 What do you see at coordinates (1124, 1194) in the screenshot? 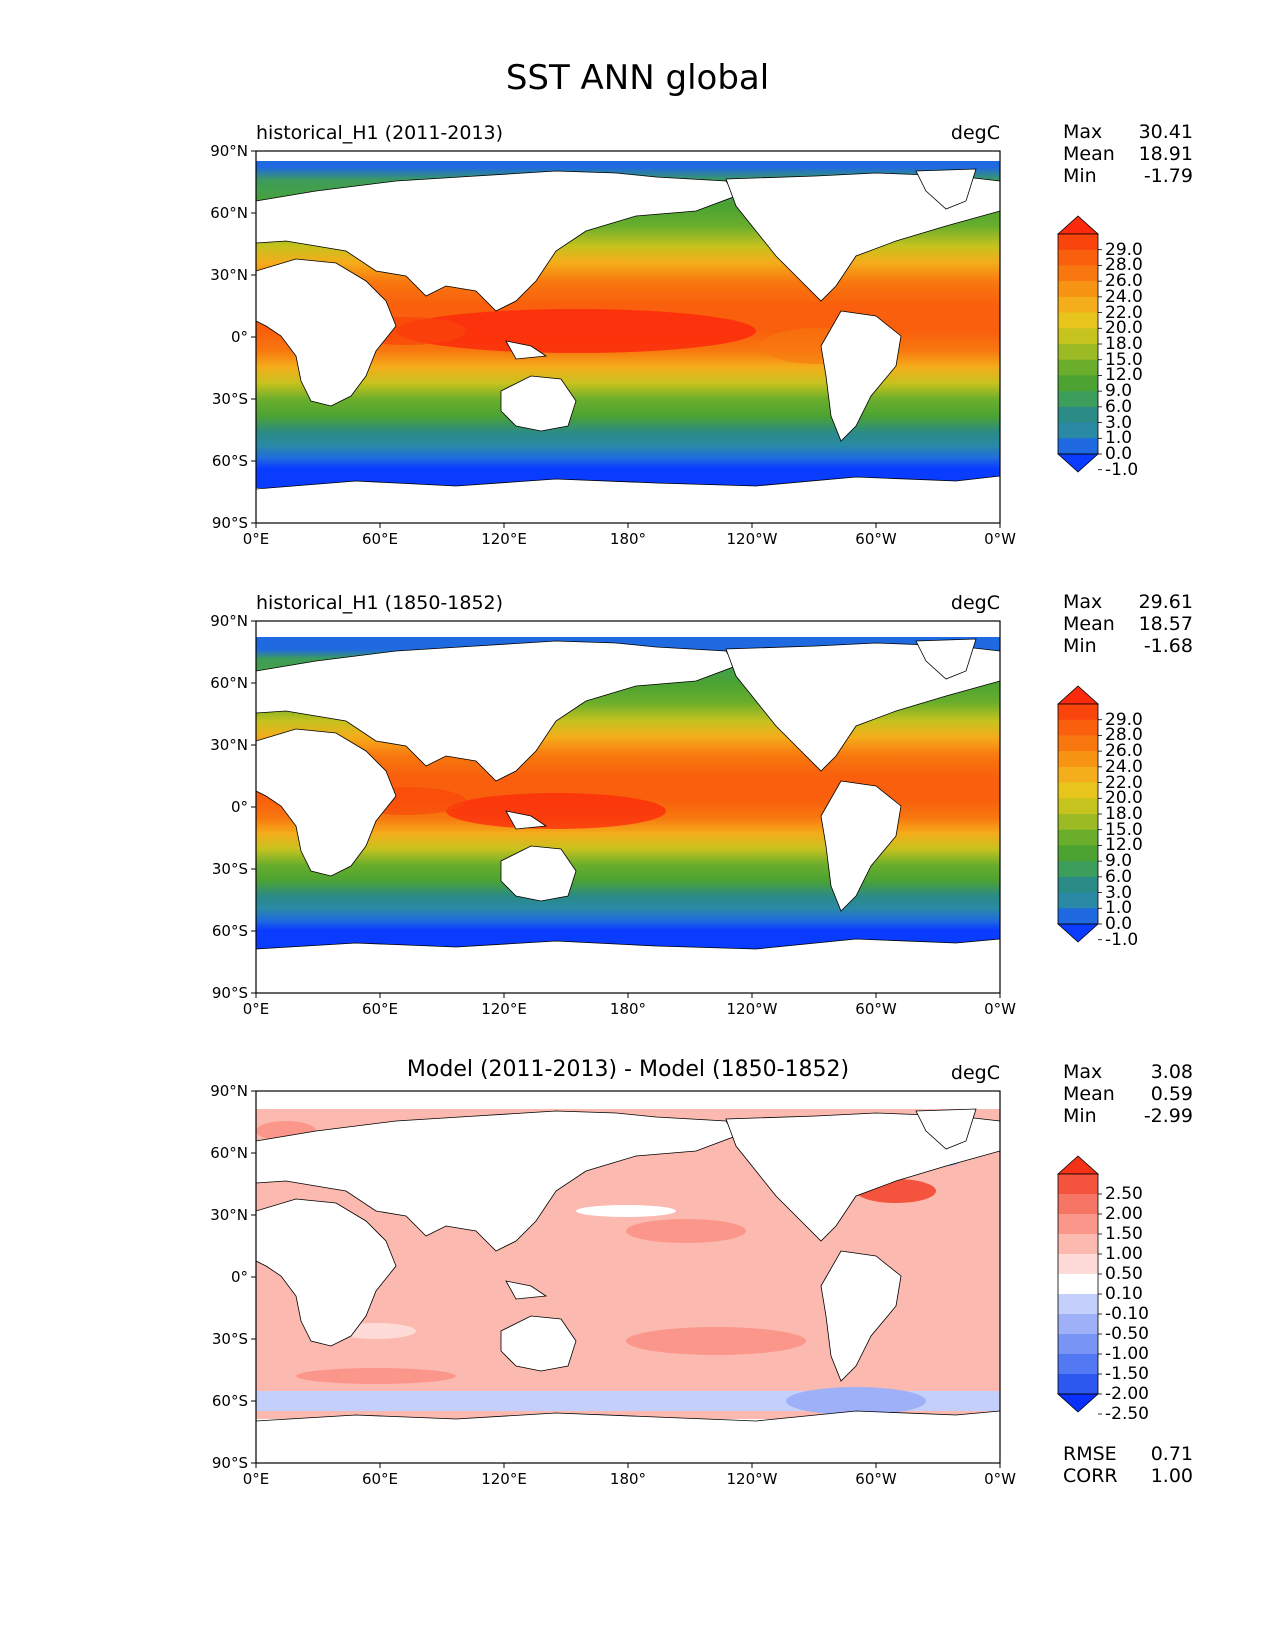
I see `colorbar-label: 2.50` at bounding box center [1124, 1194].